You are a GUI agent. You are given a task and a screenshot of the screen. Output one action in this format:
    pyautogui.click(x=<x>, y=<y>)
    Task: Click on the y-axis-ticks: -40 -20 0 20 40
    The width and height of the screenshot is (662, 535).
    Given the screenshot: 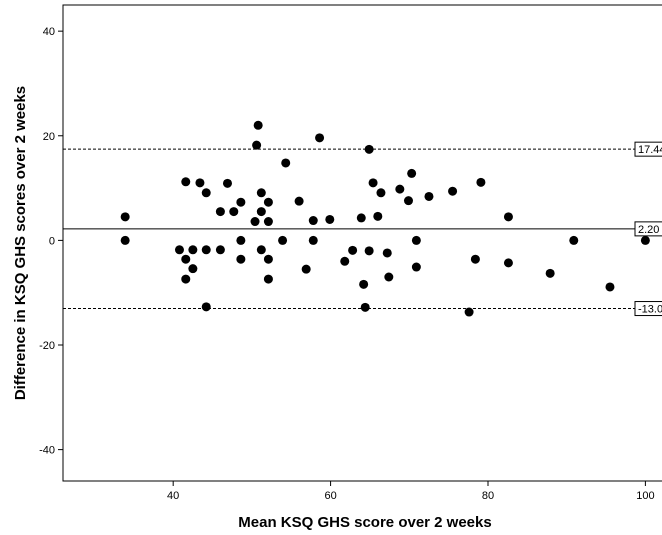 What is the action you would take?
    pyautogui.click(x=51, y=241)
    